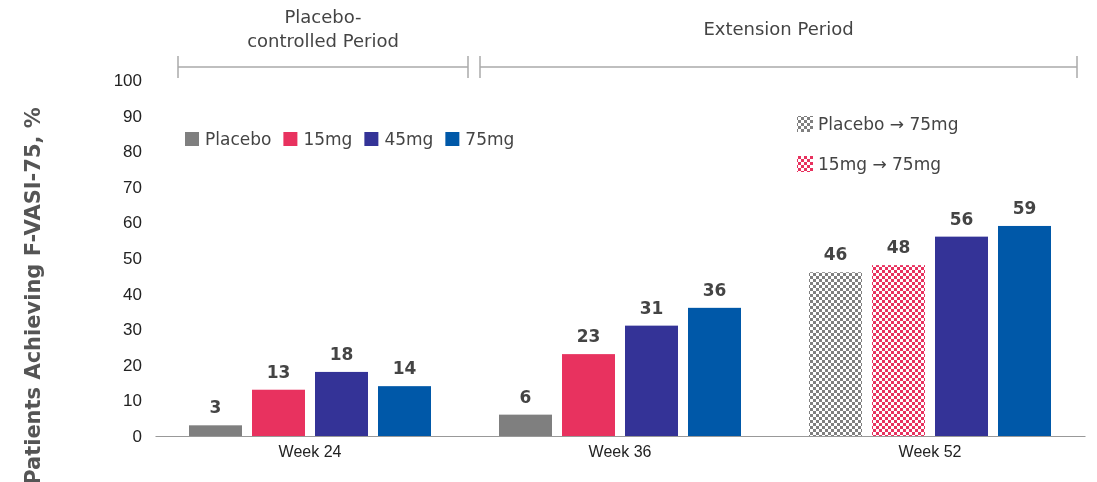 This screenshot has width=1097, height=482. Describe the element at coordinates (409, 139) in the screenshot. I see `legend-label: 45mg` at that location.